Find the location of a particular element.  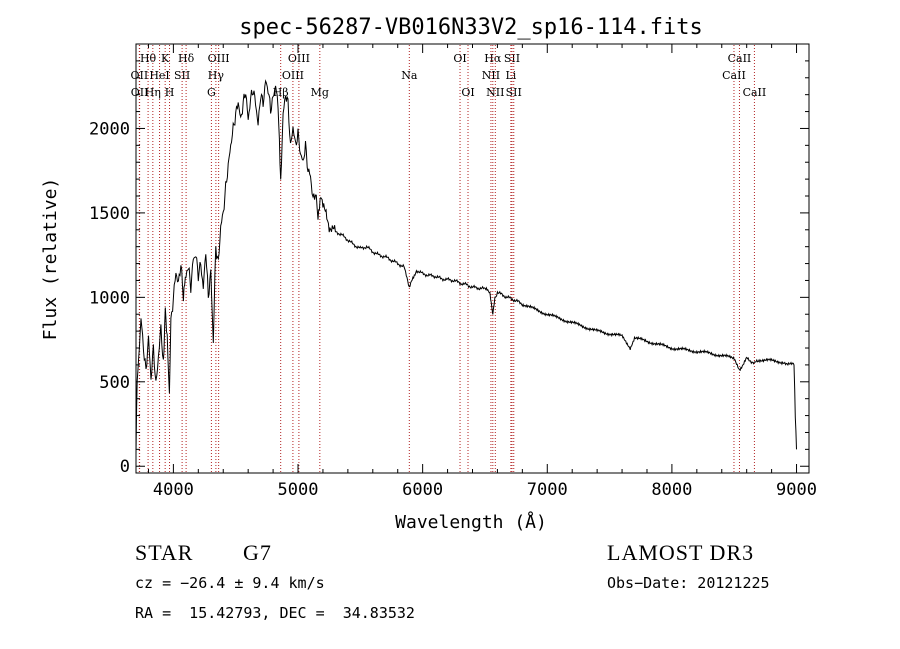

y-tick-label-1: 500 is located at coordinates (114, 383).